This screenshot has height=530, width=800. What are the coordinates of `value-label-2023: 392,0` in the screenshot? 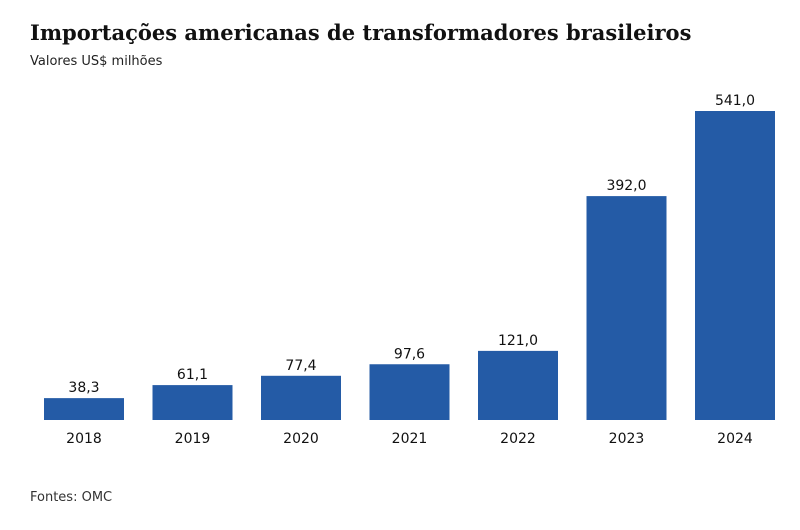 It's located at (626, 186).